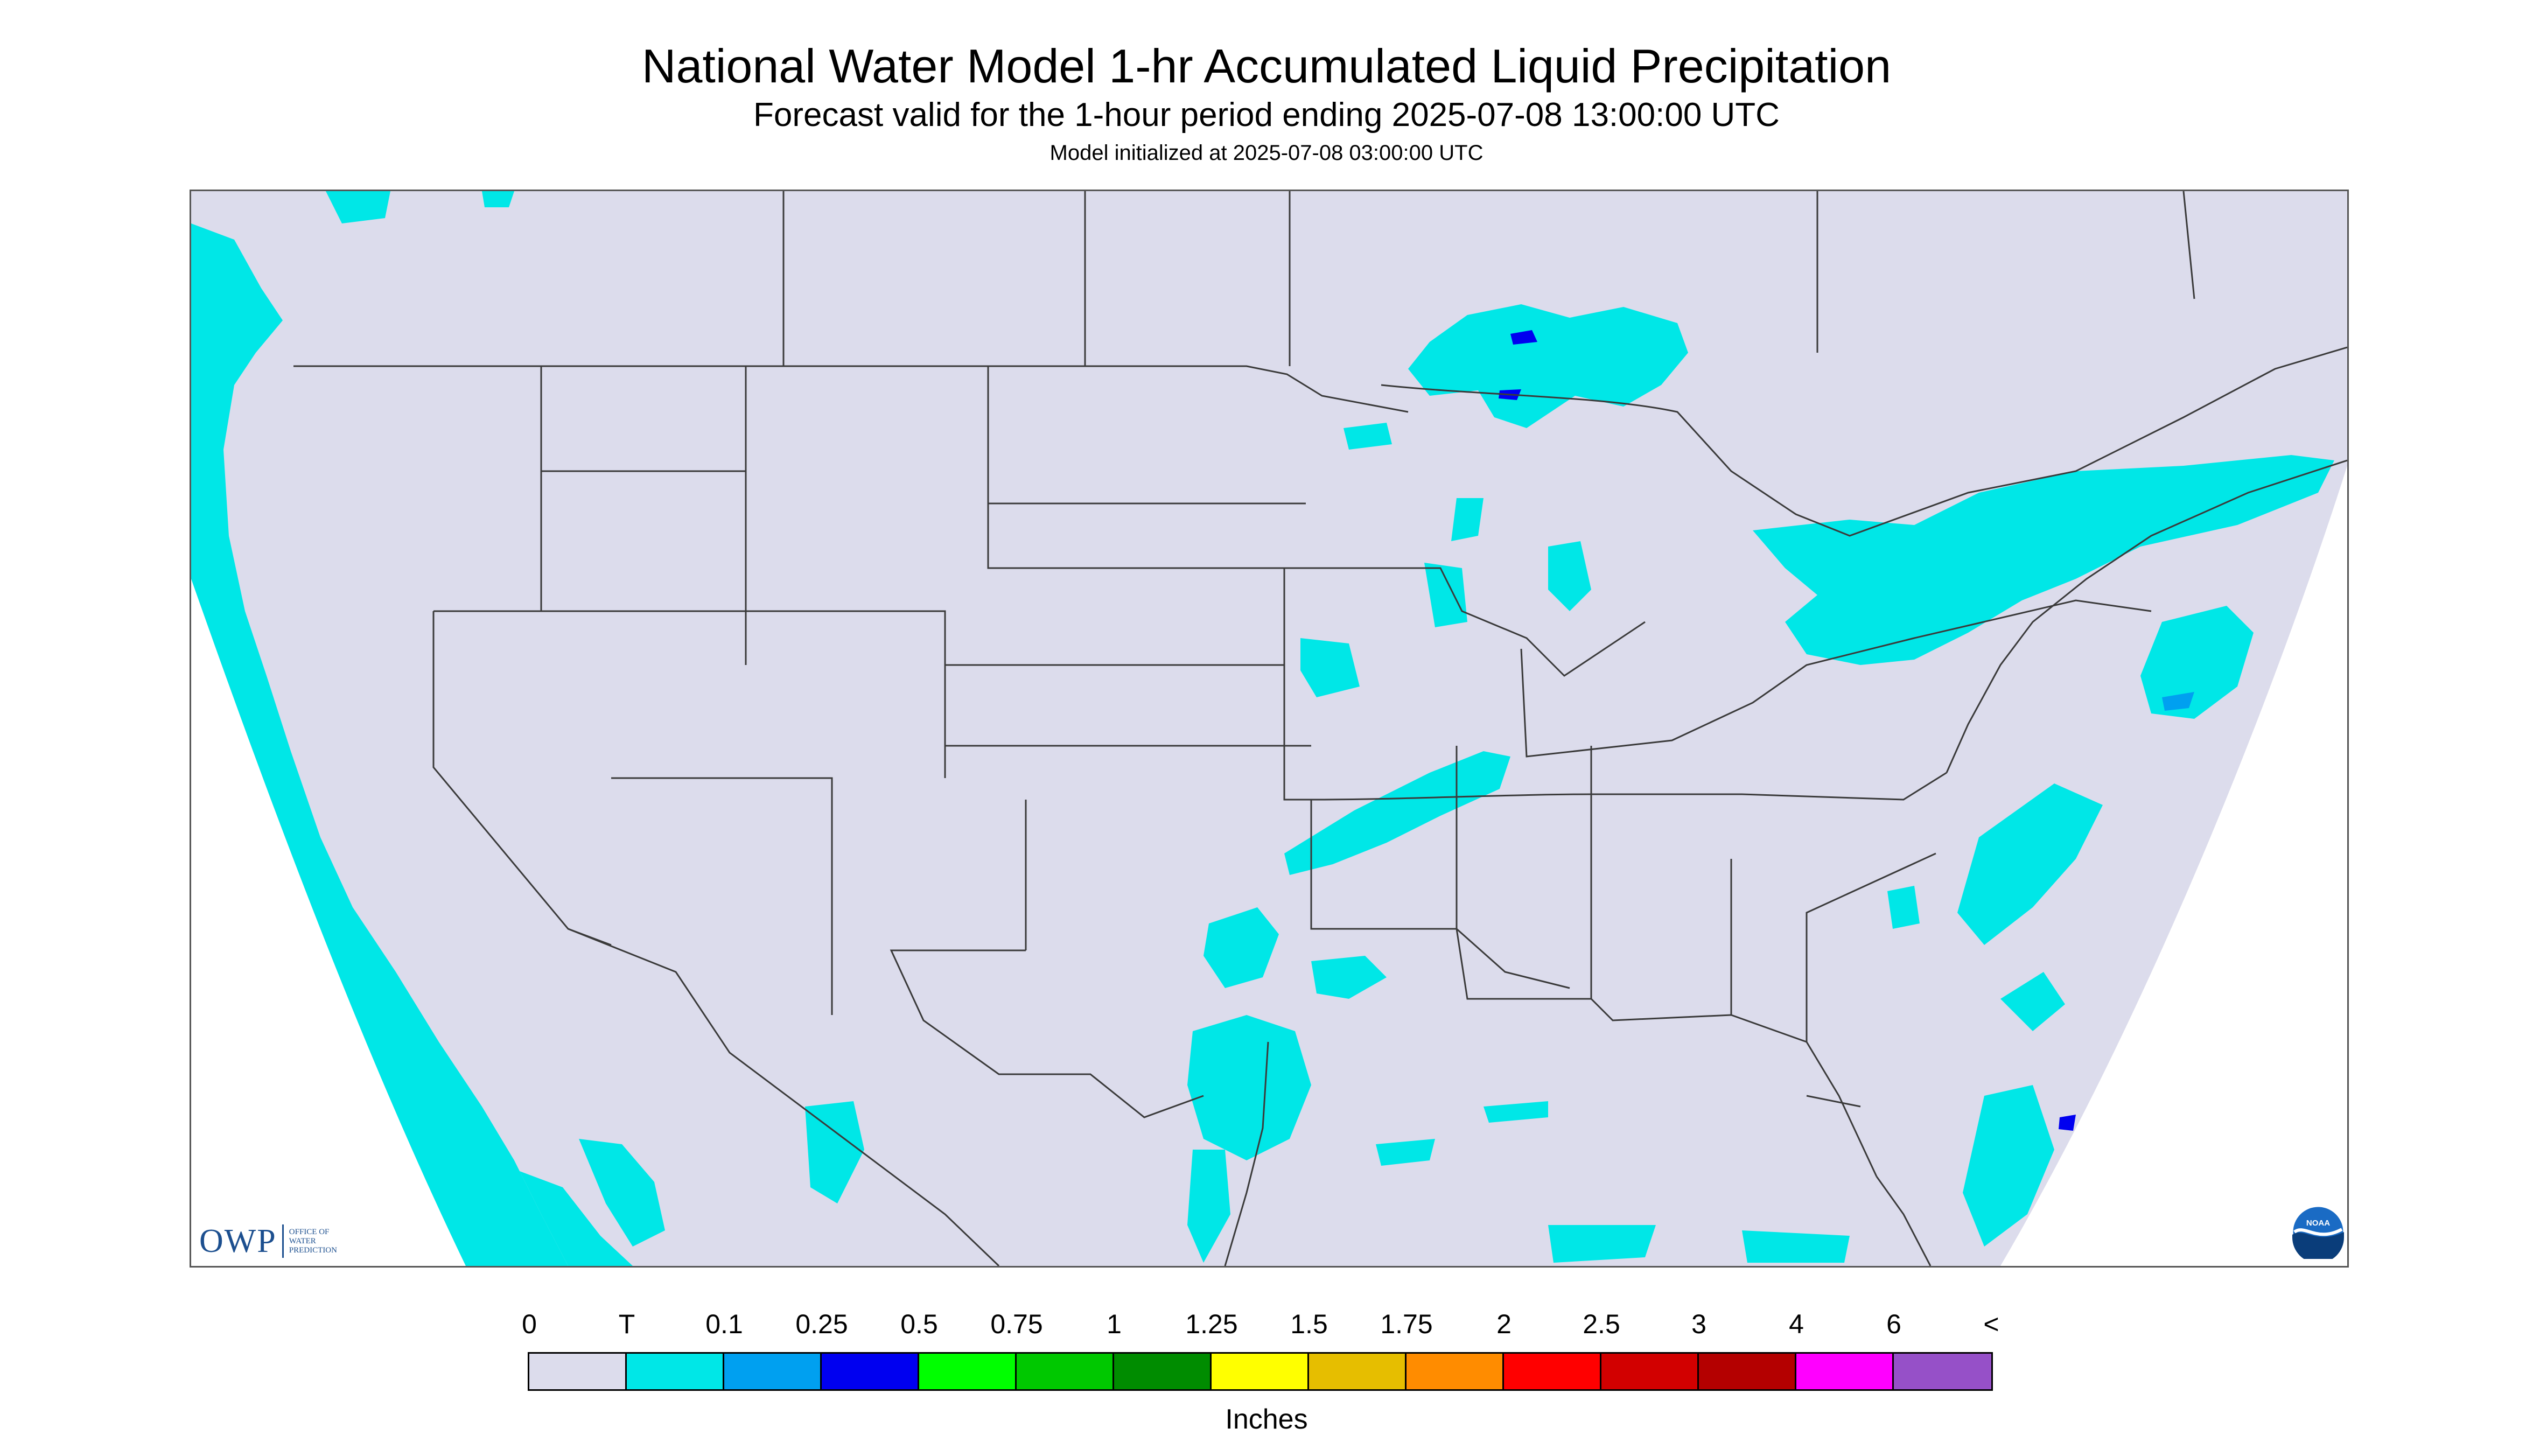 The height and width of the screenshot is (1456, 2533). What do you see at coordinates (2178, 701) in the screenshot?
I see `precip-heavy-ne` at bounding box center [2178, 701].